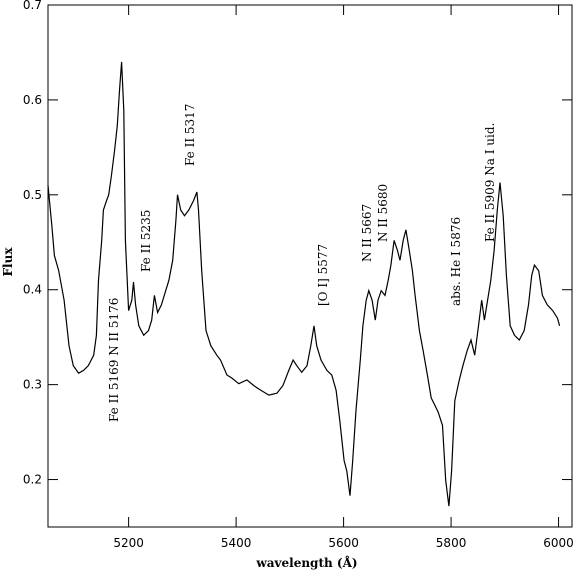 This screenshot has width=573, height=571. What do you see at coordinates (32, 480) in the screenshot?
I see `y-tick-label: 0.2` at bounding box center [32, 480].